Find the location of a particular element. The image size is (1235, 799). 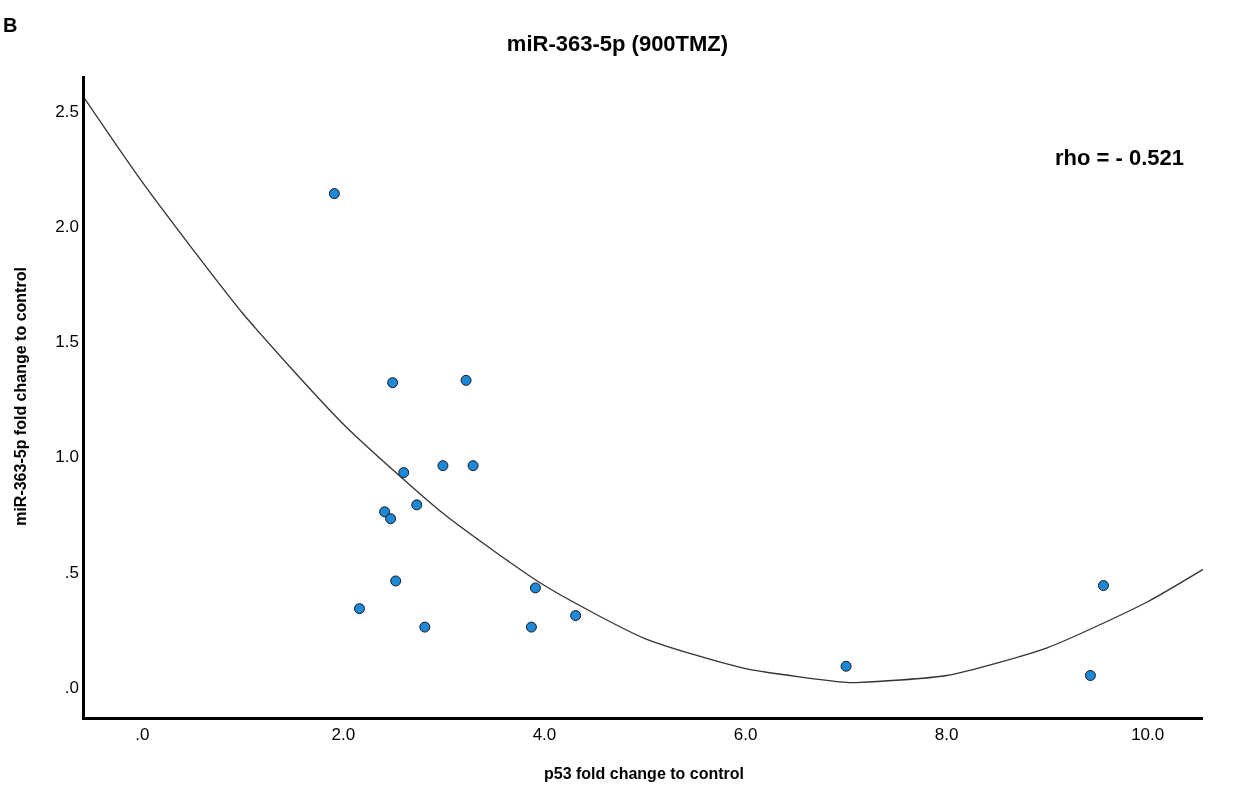

y-tick-label: 1.5 is located at coordinates (67, 342).